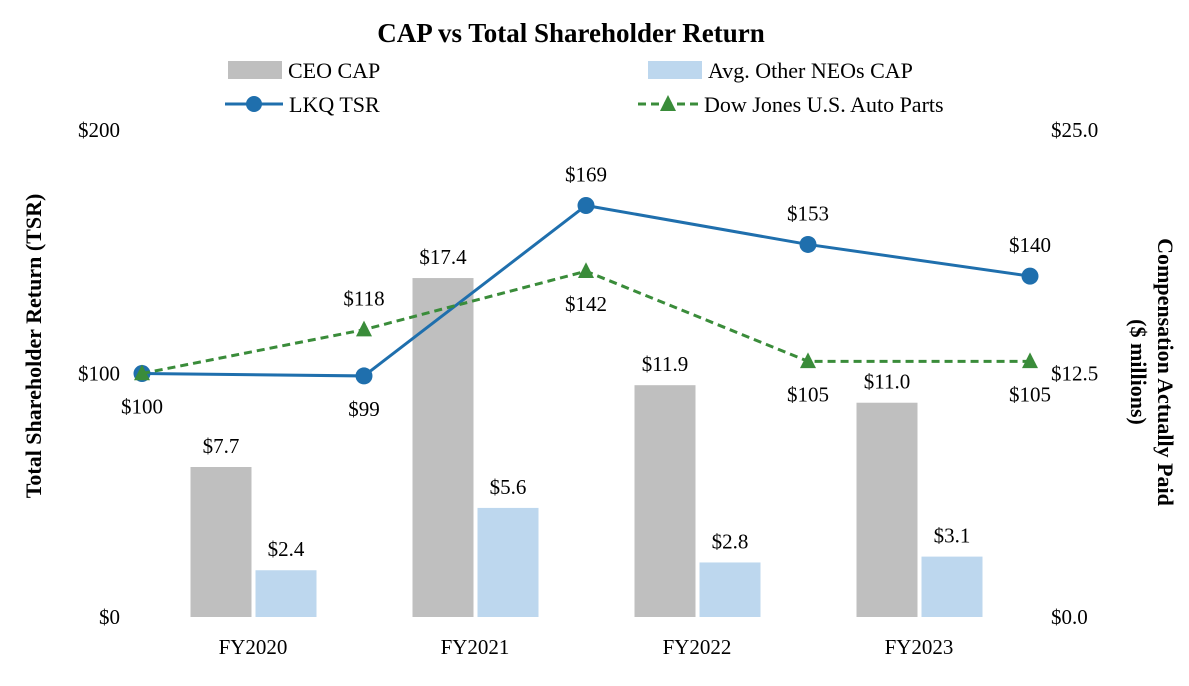  I want to click on ceo-cap-bar-label: $11.0, so click(887, 382).